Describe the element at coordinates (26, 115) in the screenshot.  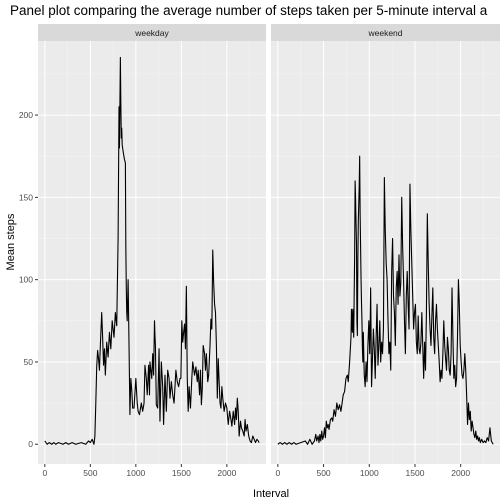
I see `y-tick-label: 200` at that location.